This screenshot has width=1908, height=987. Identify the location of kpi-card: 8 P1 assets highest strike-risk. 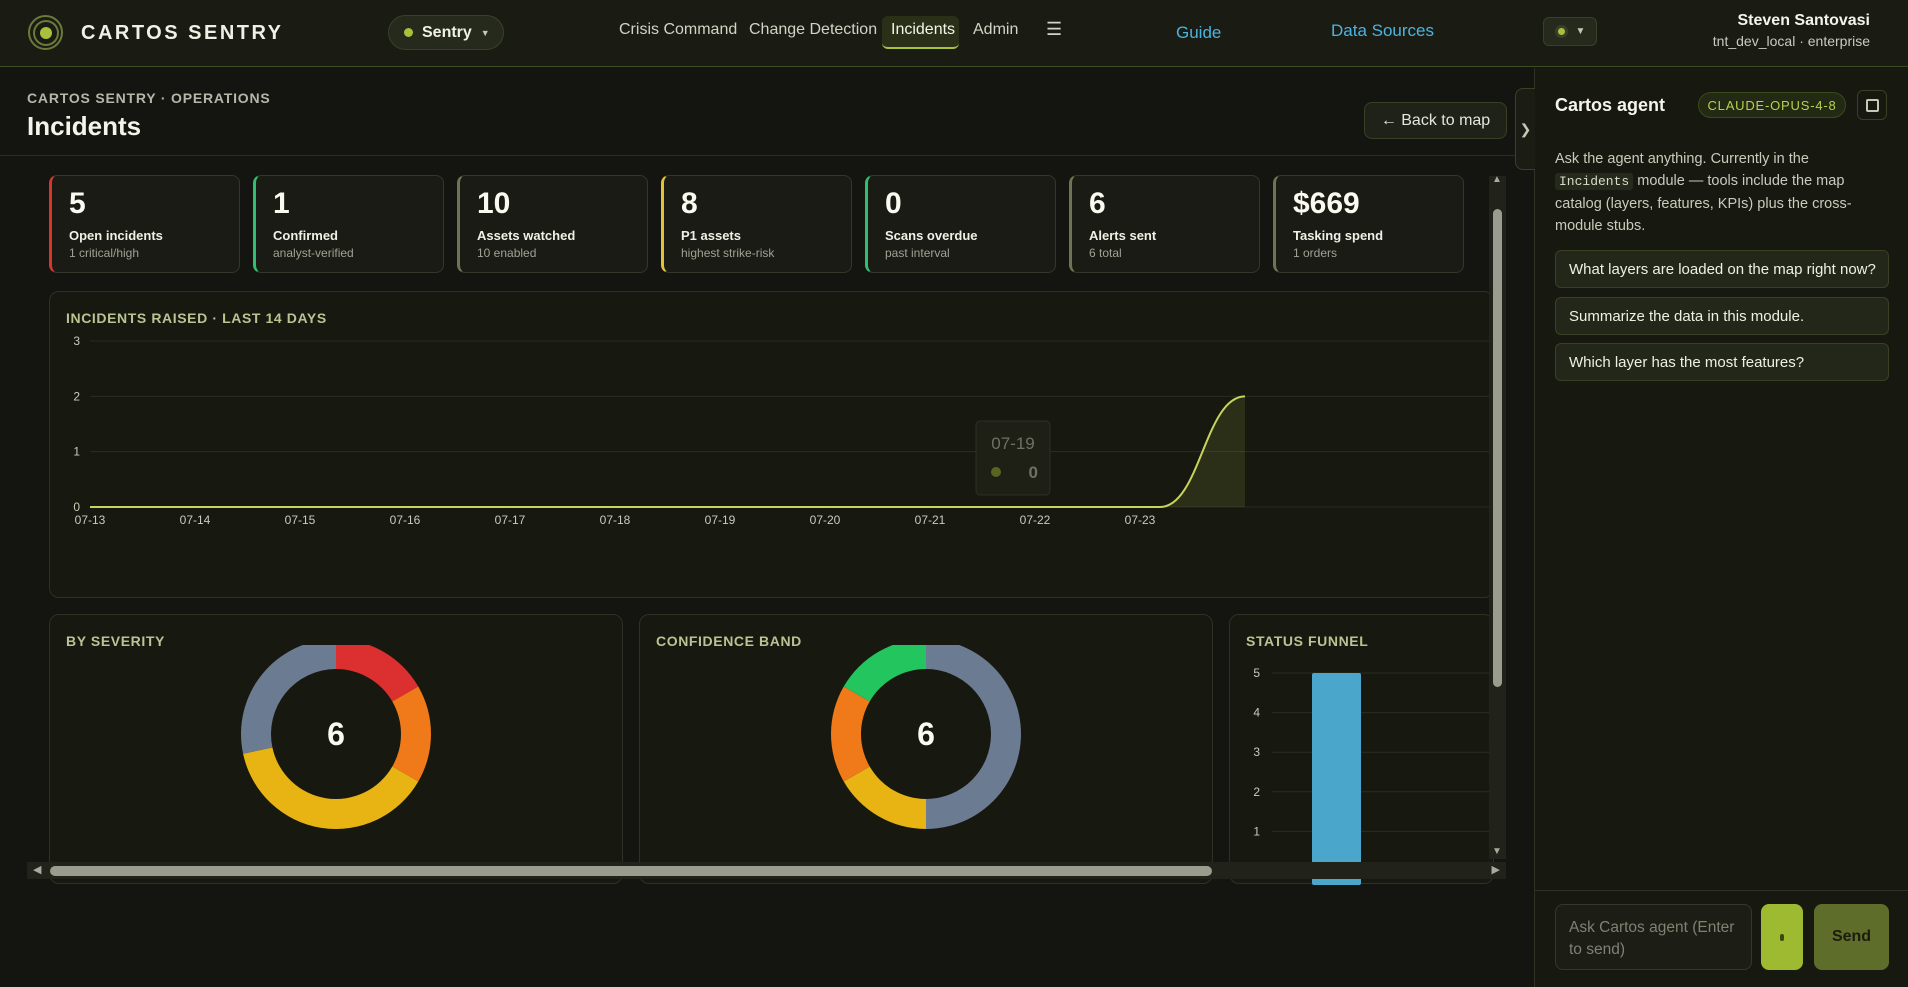
(756, 224).